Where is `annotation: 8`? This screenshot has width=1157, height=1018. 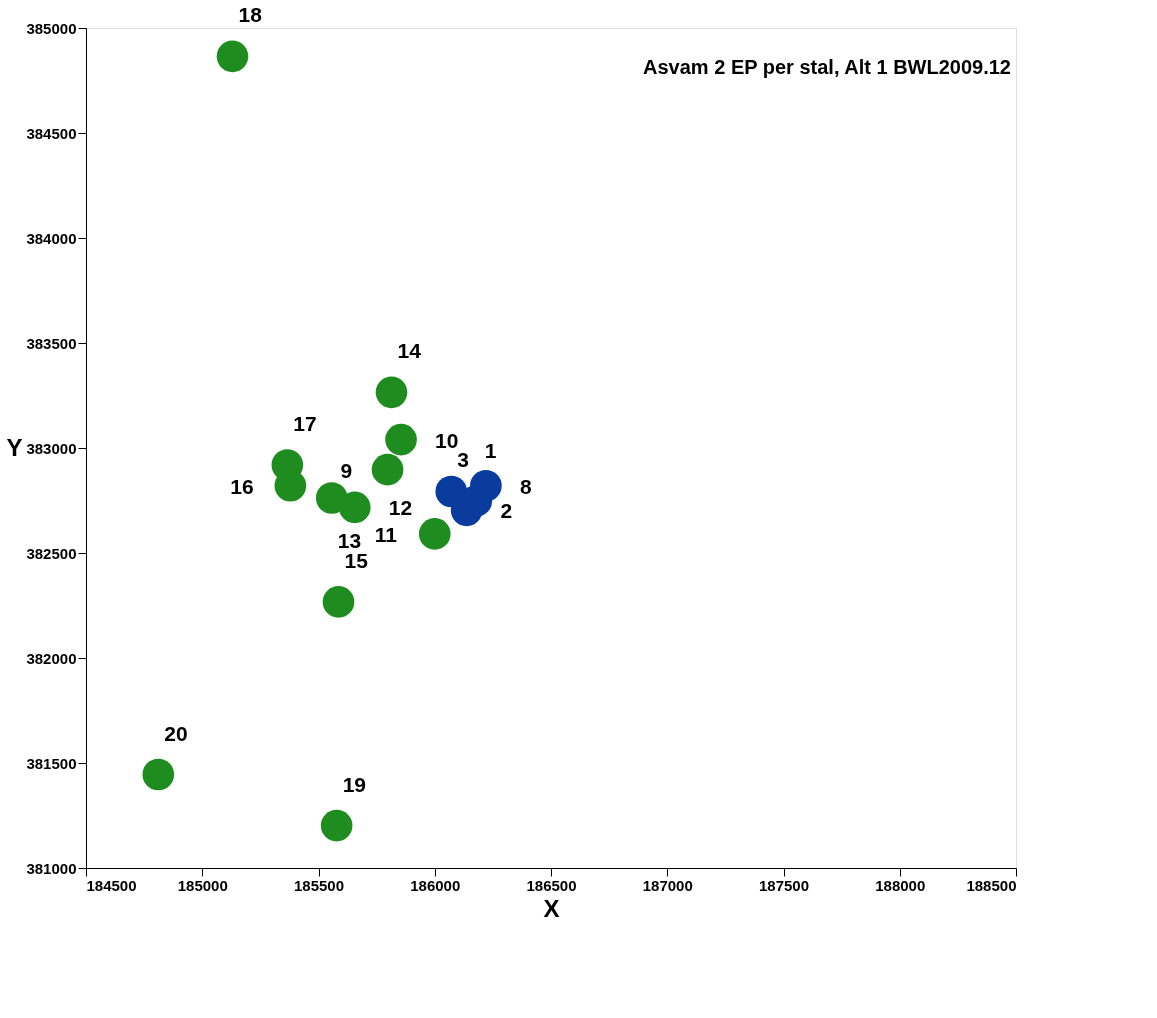
annotation: 8 is located at coordinates (525, 486).